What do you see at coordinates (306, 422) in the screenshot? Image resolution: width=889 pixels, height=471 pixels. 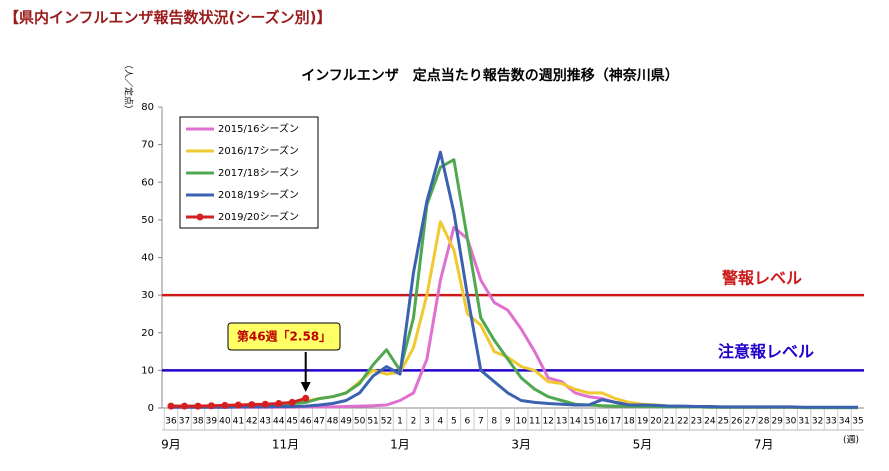 I see `x-tick-label: 46` at bounding box center [306, 422].